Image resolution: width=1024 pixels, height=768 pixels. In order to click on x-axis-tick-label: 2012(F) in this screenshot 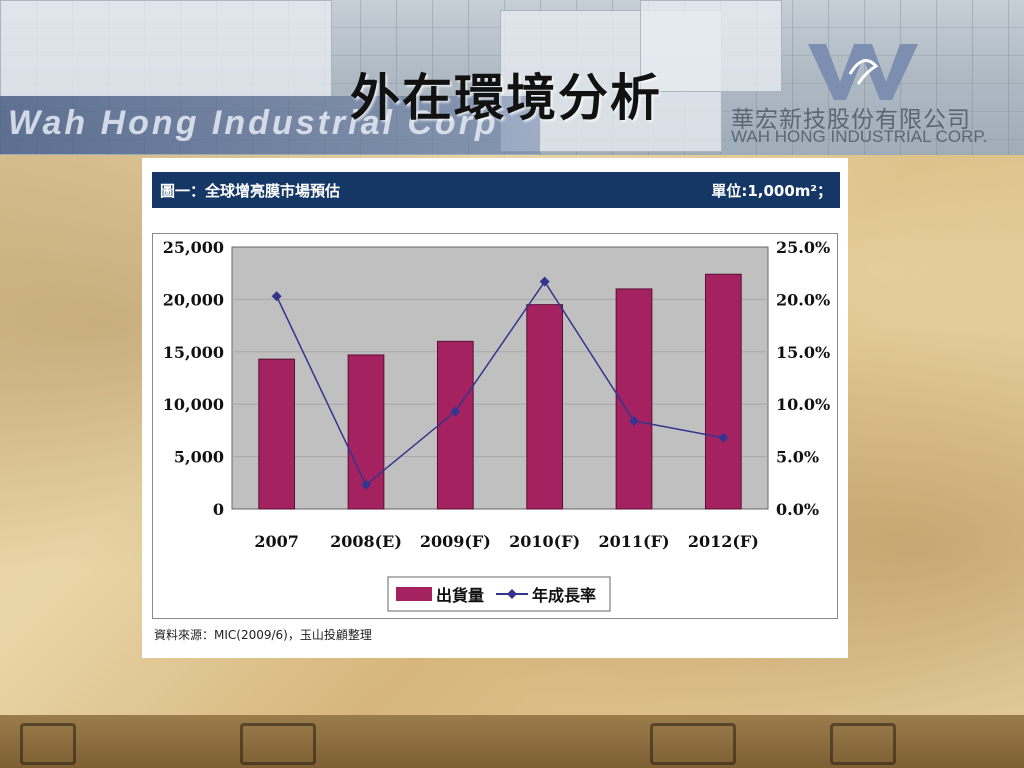, I will do `click(723, 541)`.